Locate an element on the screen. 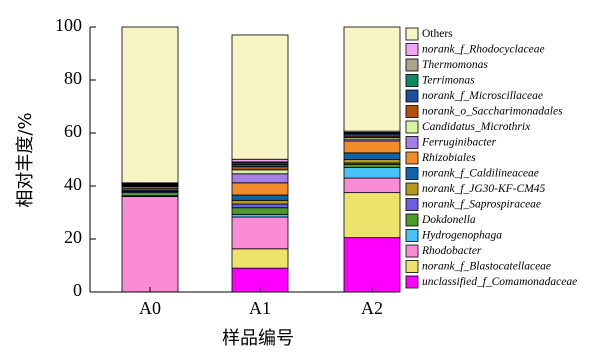 This screenshot has width=606, height=352. legend-swatch-Rhizobiales is located at coordinates (412, 158).